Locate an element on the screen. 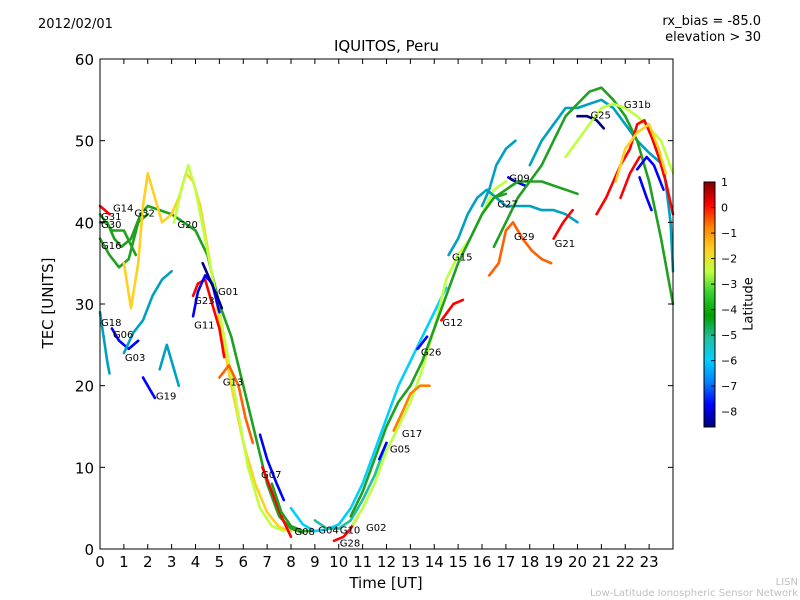 This screenshot has width=800, height=600. x-tick-label: 2 is located at coordinates (148, 562).